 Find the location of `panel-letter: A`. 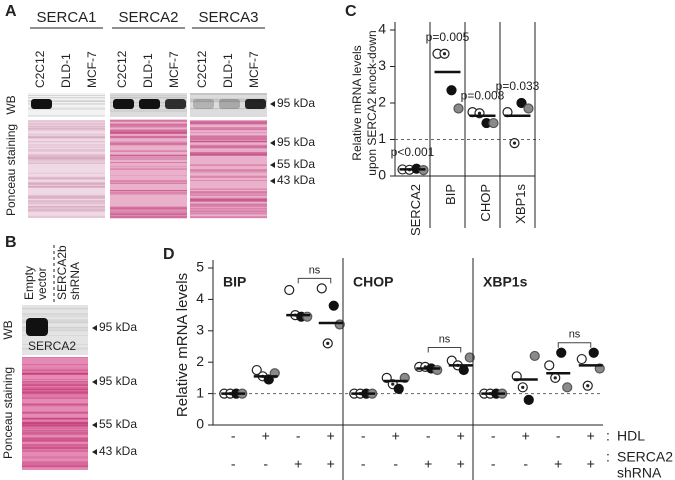

panel-letter: A is located at coordinates (11, 11).